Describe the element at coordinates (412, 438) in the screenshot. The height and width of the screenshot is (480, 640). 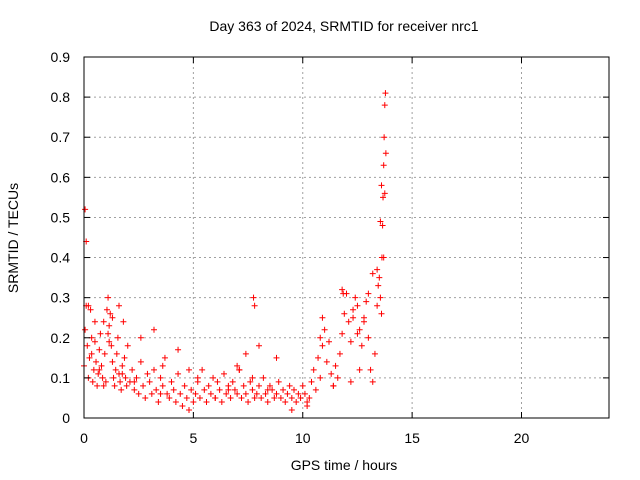
I see `x-tick-label: 15` at that location.